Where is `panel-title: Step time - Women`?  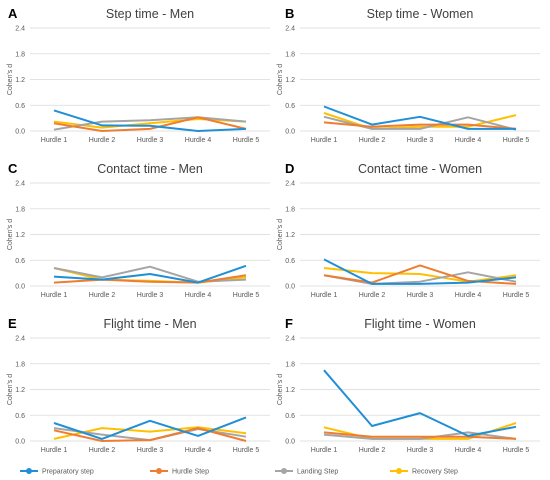 panel-title: Step time - Women is located at coordinates (420, 14).